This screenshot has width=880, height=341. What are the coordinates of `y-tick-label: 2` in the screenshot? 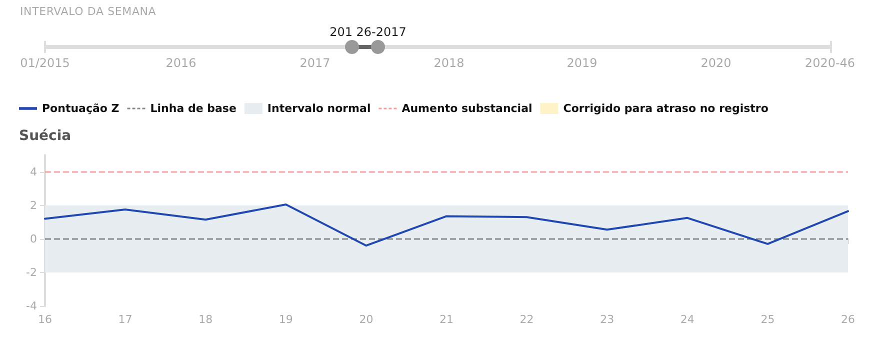 It's located at (33, 205).